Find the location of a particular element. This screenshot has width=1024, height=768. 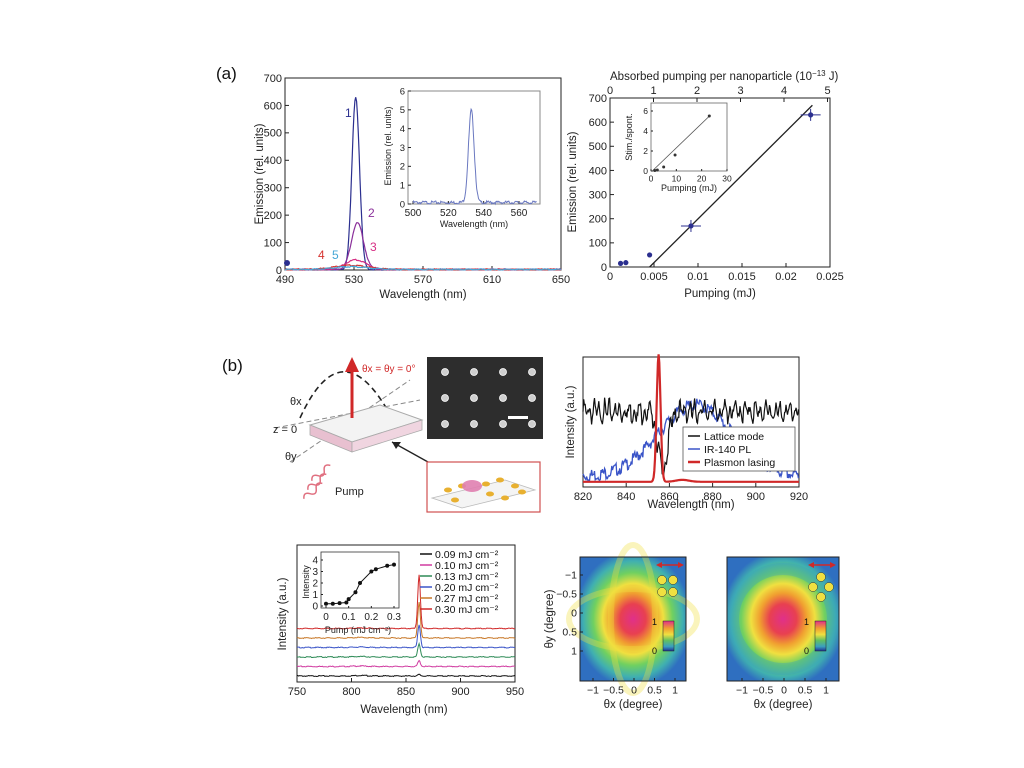

b3i-xtick-label: 0.1 is located at coordinates (349, 617).